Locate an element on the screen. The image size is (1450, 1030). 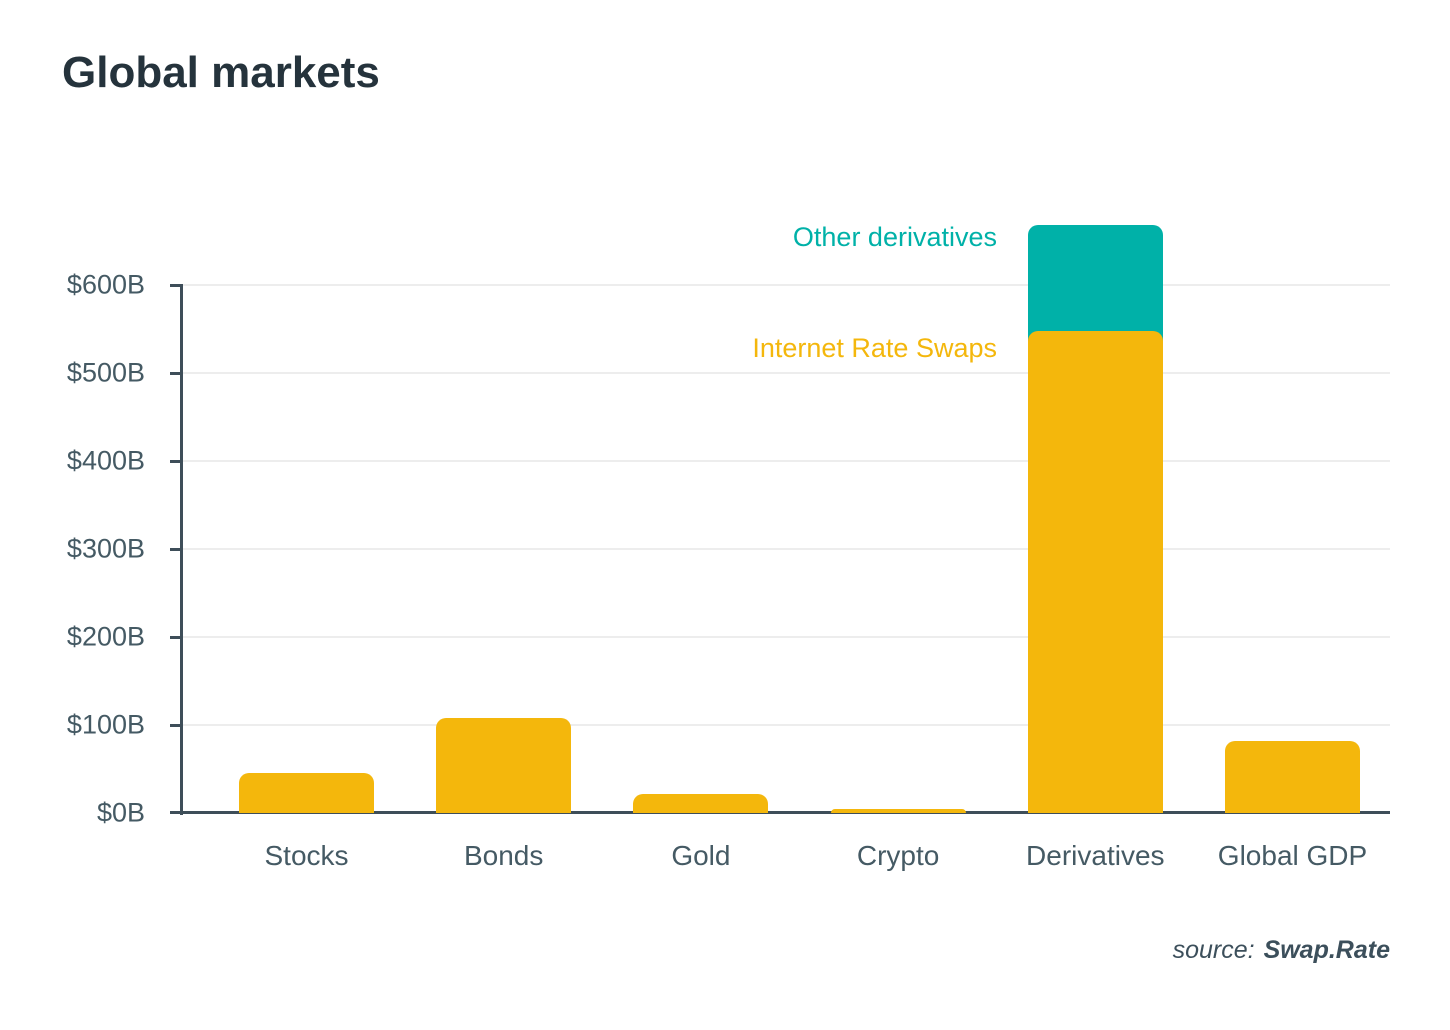
y-tick-label: $200B is located at coordinates (105, 636).